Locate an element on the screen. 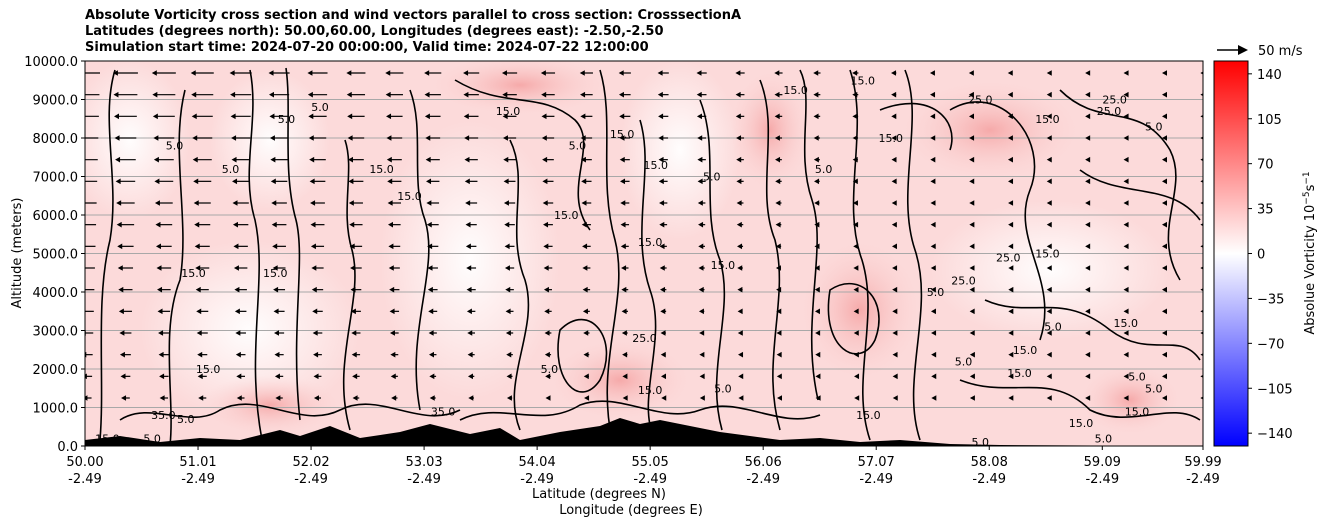 Image resolution: width=1332 pixels, height=526 pixels. colorbar-tick-label: 70 is located at coordinates (1265, 165).